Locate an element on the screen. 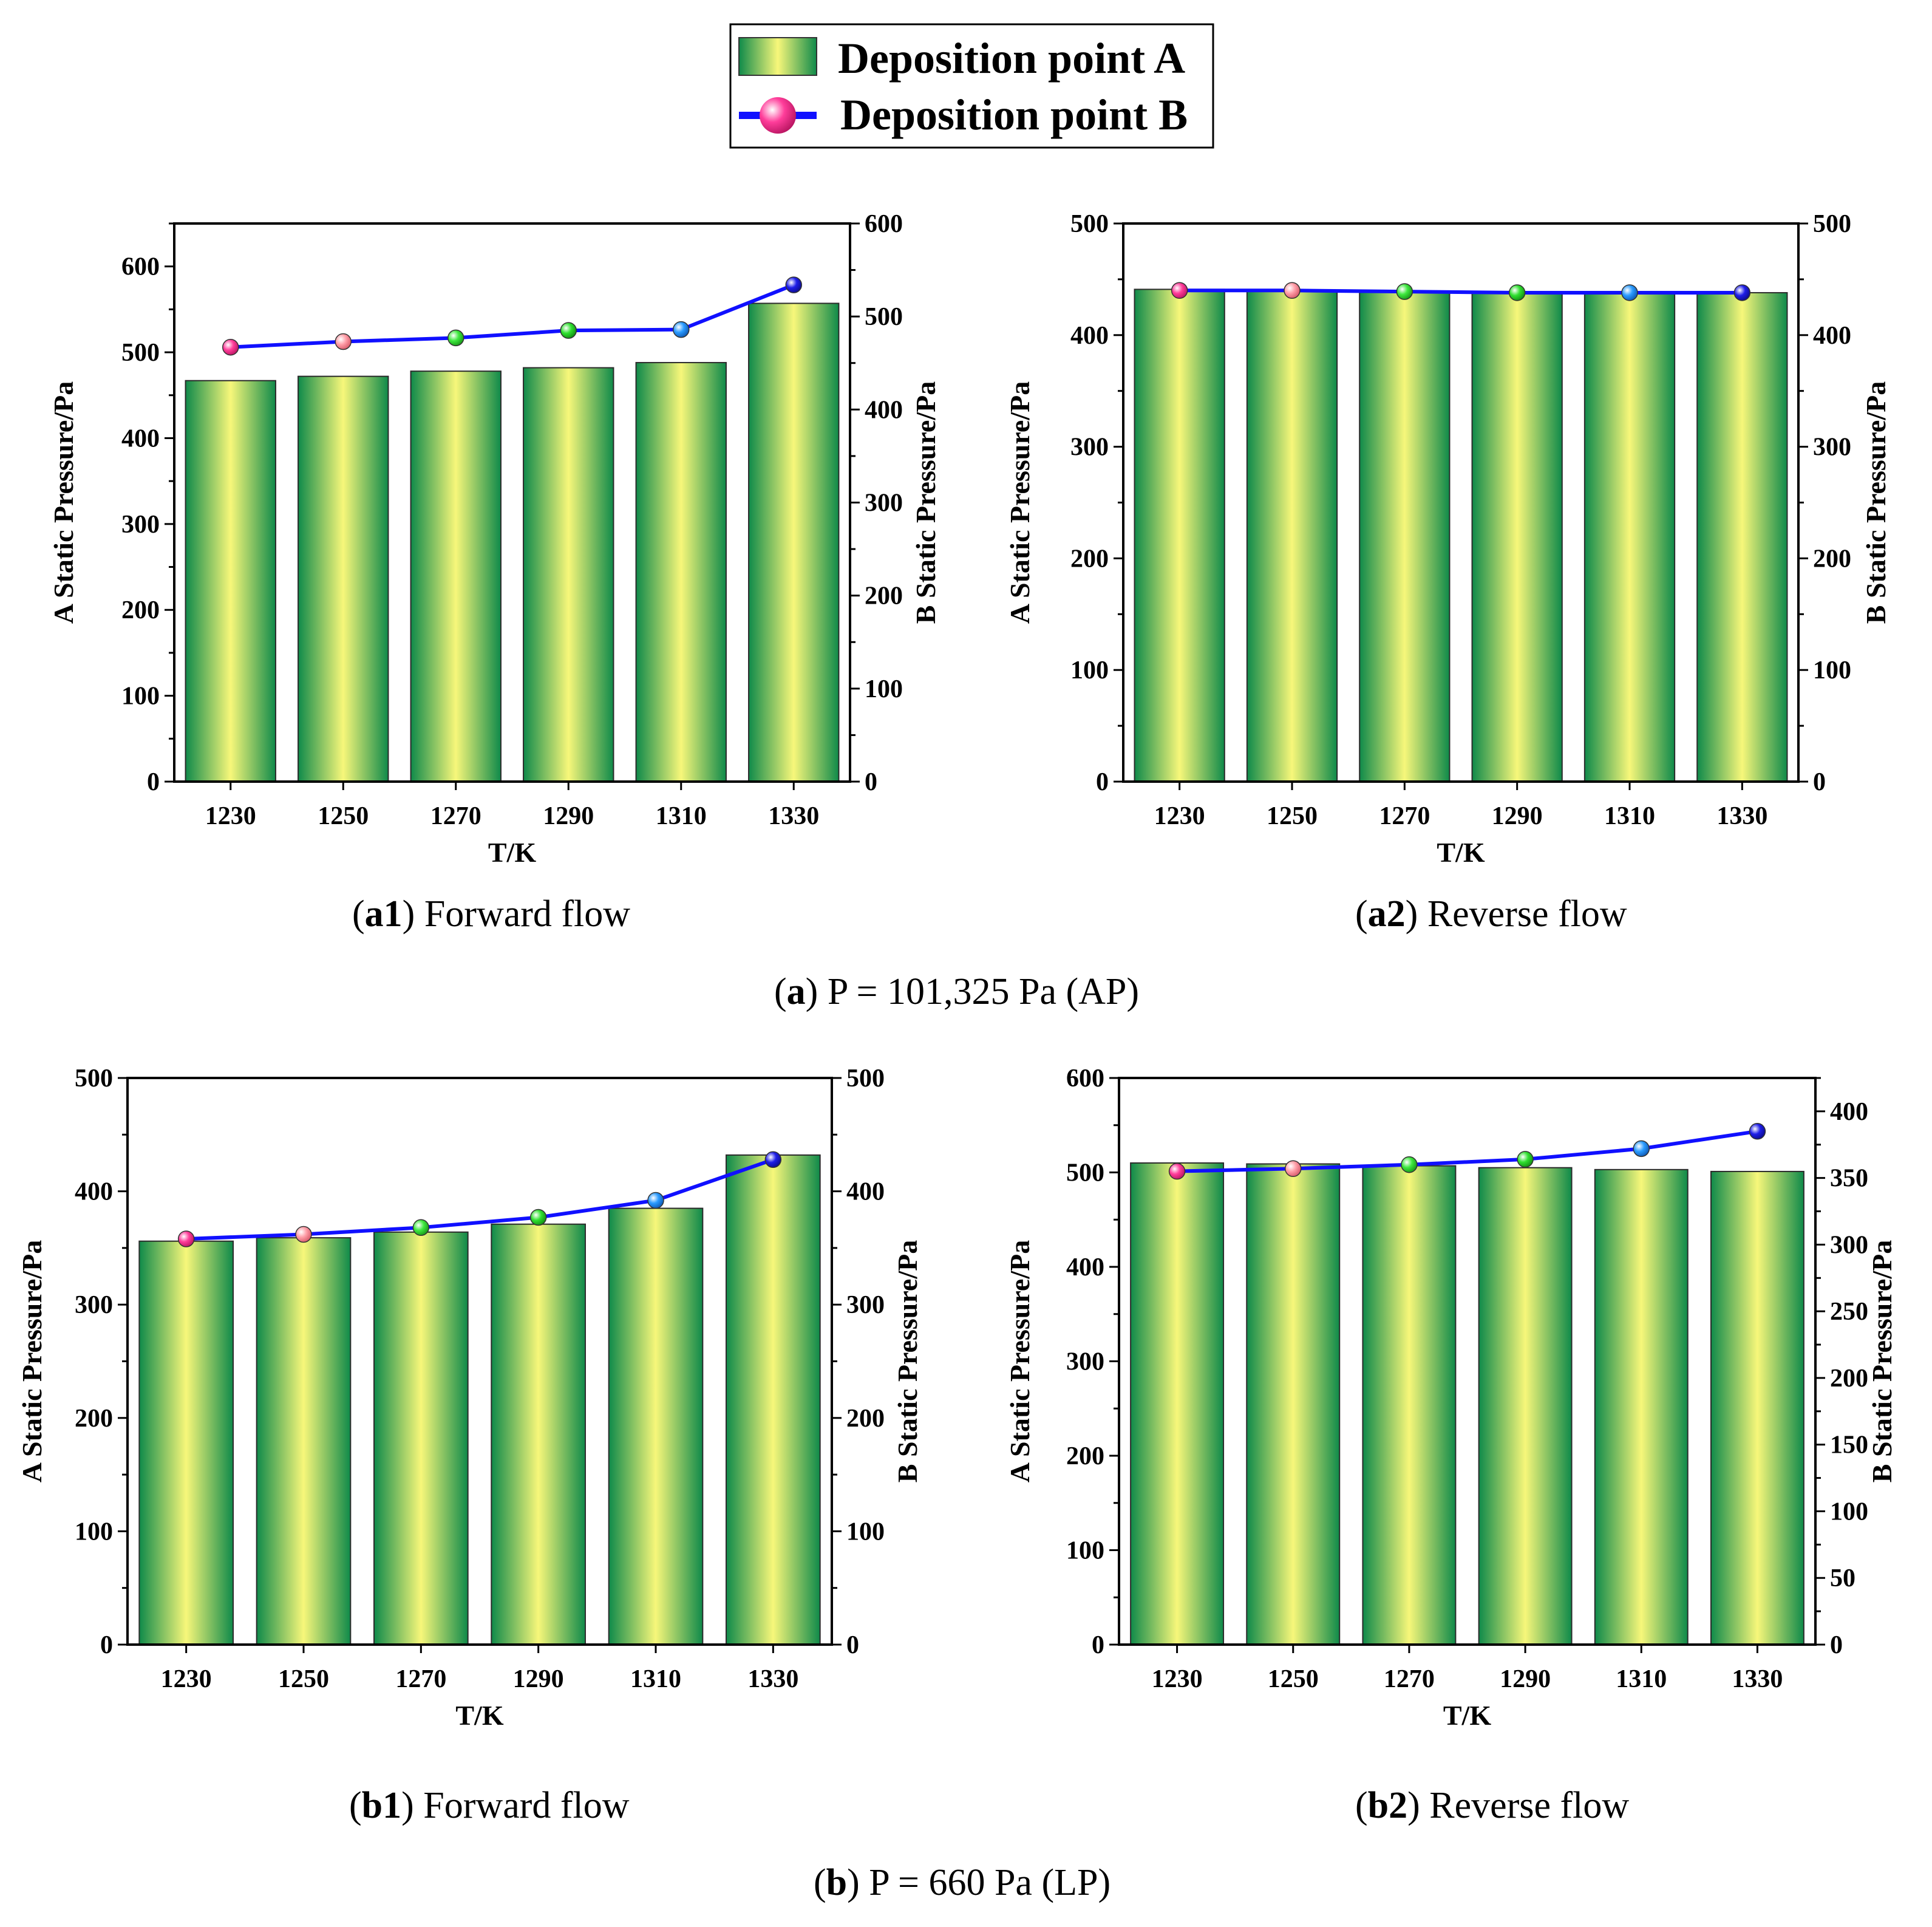  tick-label-x: 1270 is located at coordinates (1409, 1679).